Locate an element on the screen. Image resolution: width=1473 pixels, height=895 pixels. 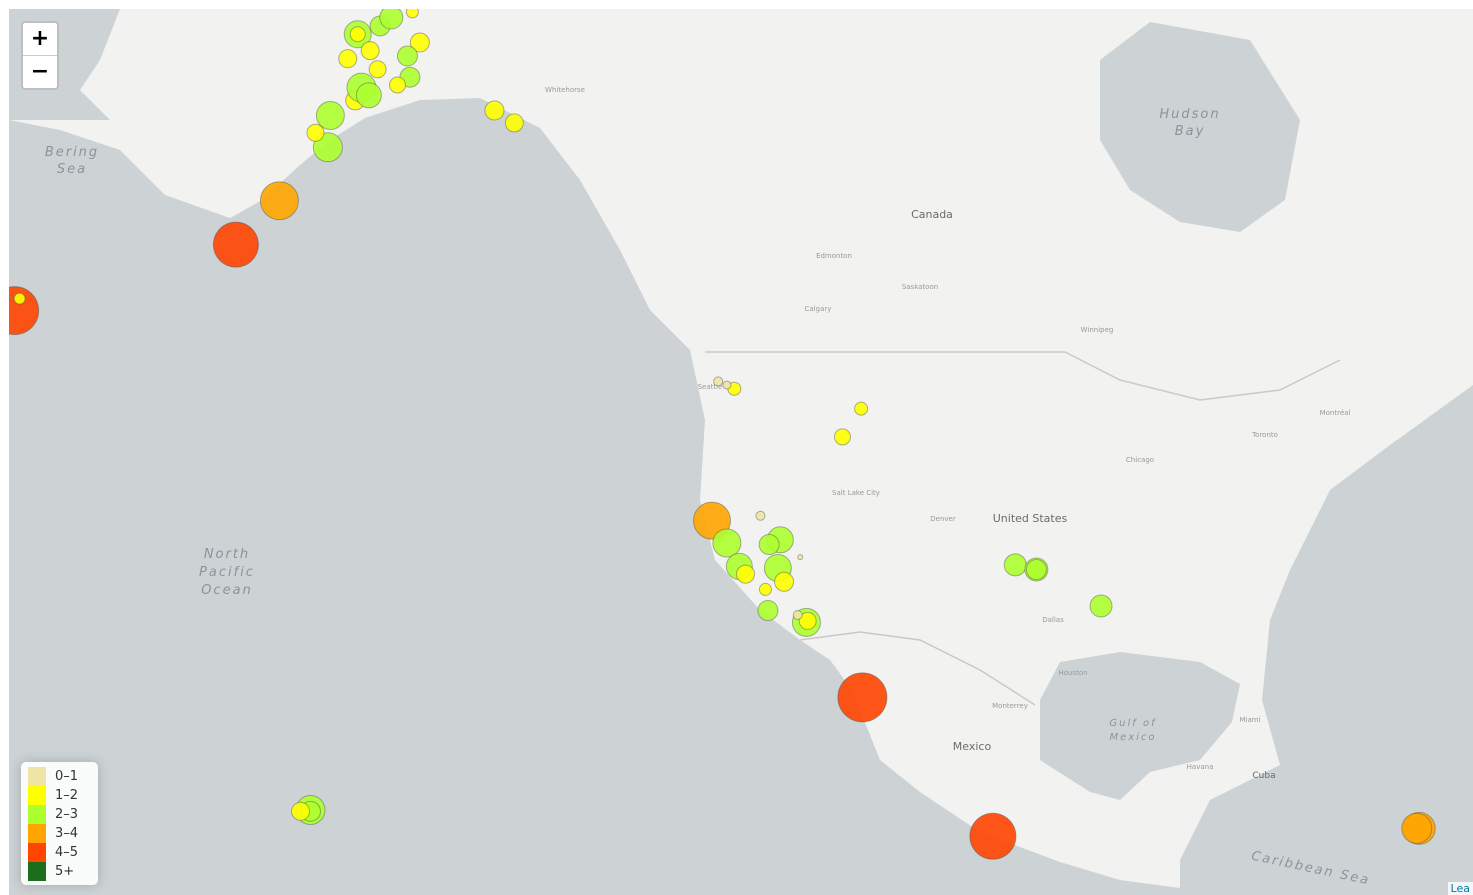
country-label: United States is located at coordinates (1030, 518).